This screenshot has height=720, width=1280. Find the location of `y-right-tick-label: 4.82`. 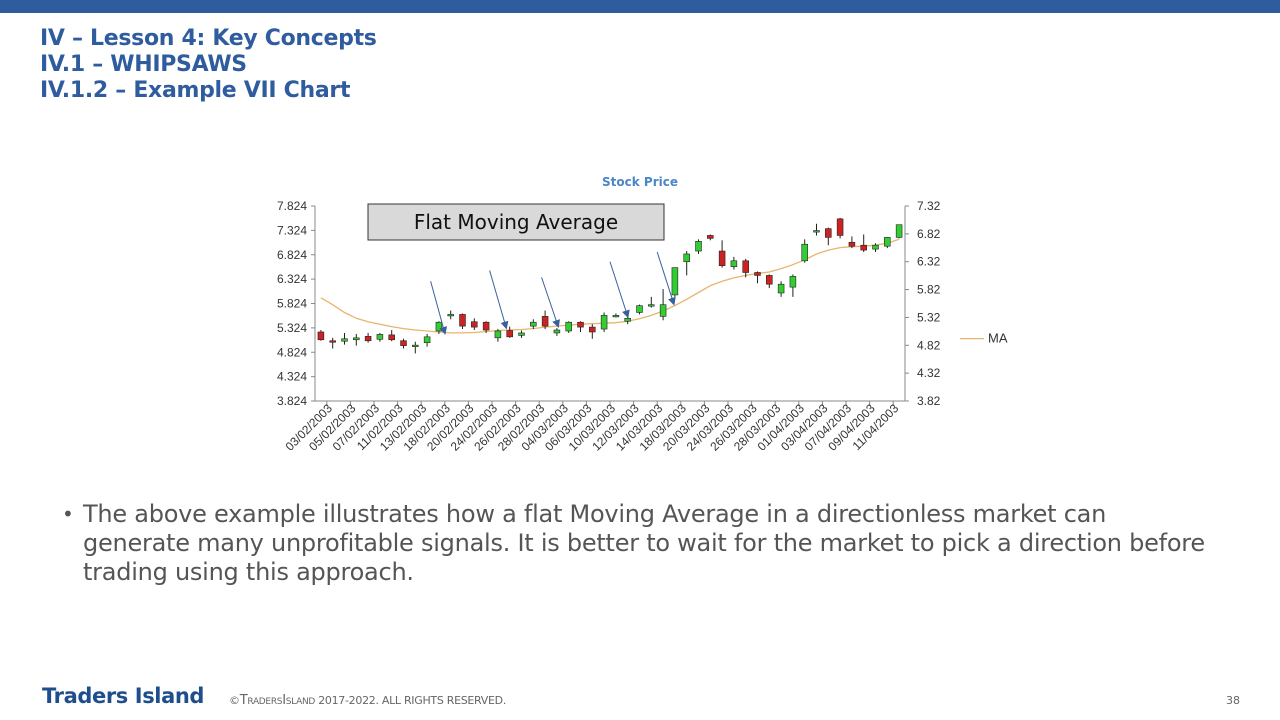

y-right-tick-label: 4.82 is located at coordinates (929, 345).